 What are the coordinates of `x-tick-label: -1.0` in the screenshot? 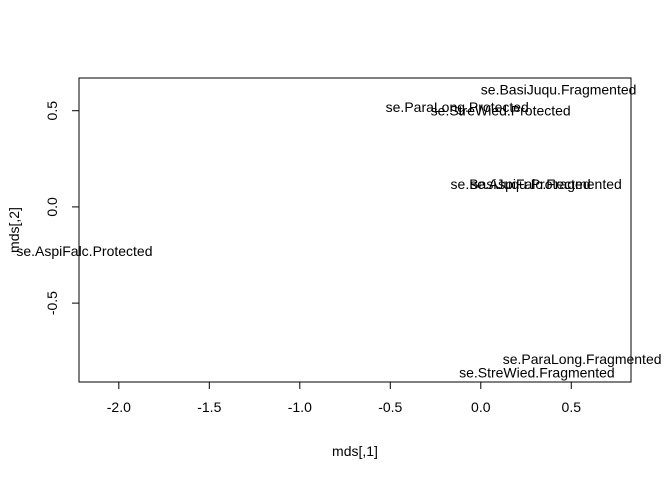 It's located at (300, 407).